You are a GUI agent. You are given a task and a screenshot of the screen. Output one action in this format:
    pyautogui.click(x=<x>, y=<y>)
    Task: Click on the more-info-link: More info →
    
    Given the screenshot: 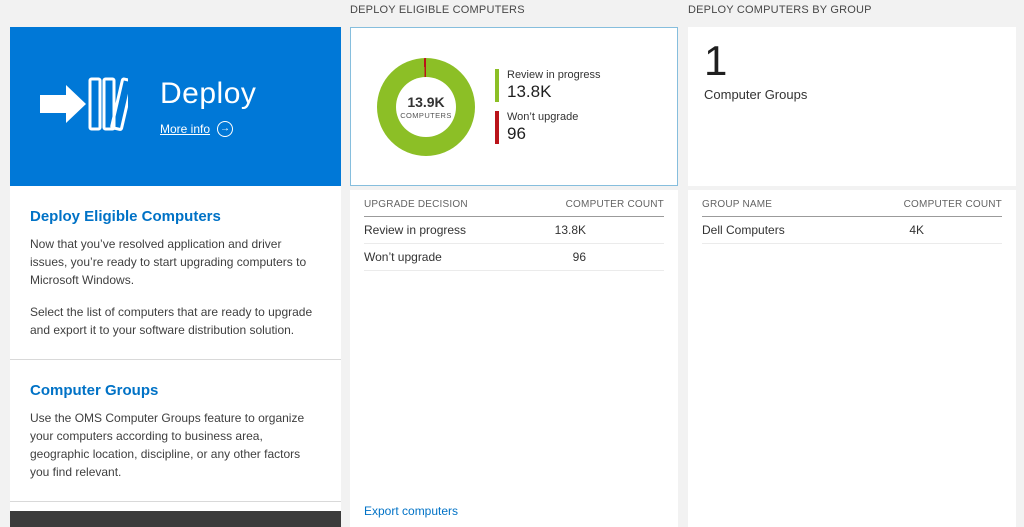 What is the action you would take?
    pyautogui.click(x=208, y=128)
    